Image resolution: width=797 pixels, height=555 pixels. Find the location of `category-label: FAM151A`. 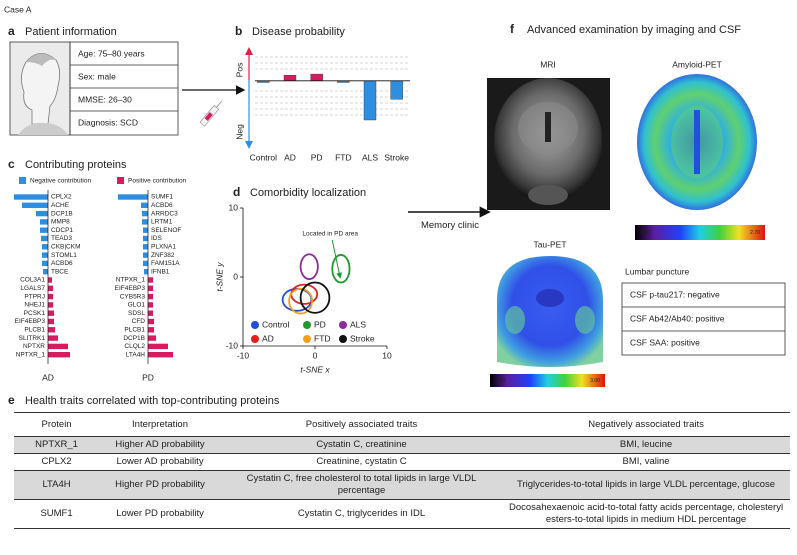

category-label: FAM151A is located at coordinates (165, 263).